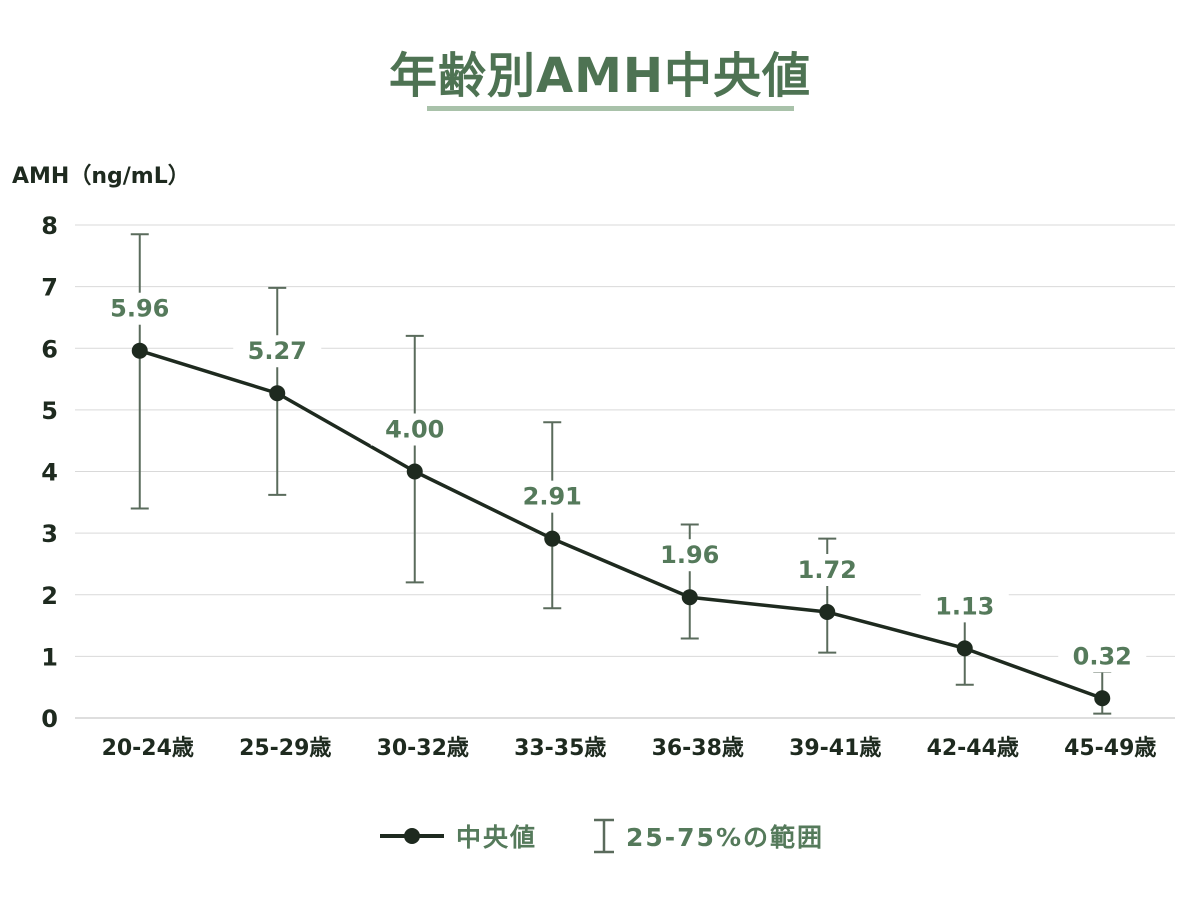  I want to click on data-label: 5.27, so click(277, 351).